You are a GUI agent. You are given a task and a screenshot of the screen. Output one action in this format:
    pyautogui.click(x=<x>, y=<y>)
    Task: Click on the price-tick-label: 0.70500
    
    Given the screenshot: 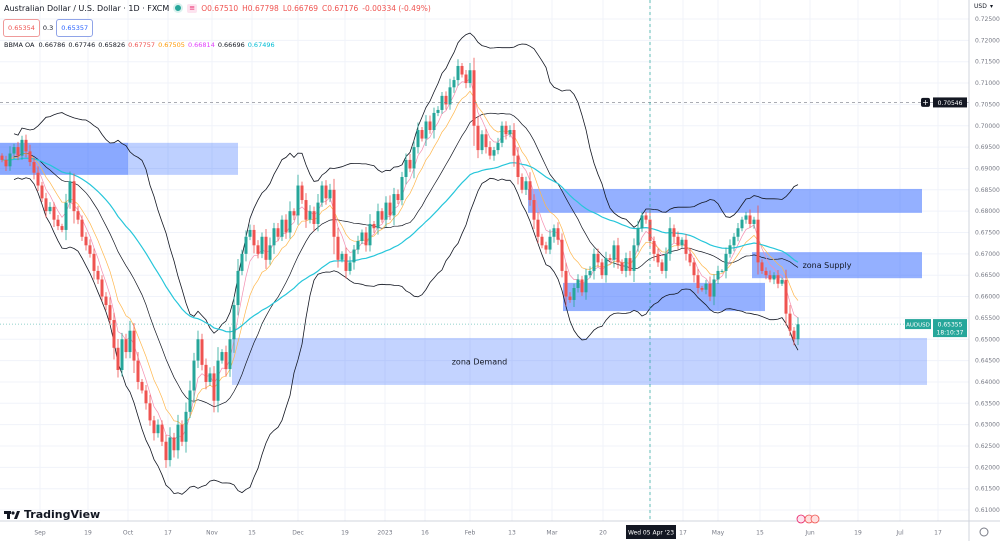 What is the action you would take?
    pyautogui.click(x=987, y=104)
    